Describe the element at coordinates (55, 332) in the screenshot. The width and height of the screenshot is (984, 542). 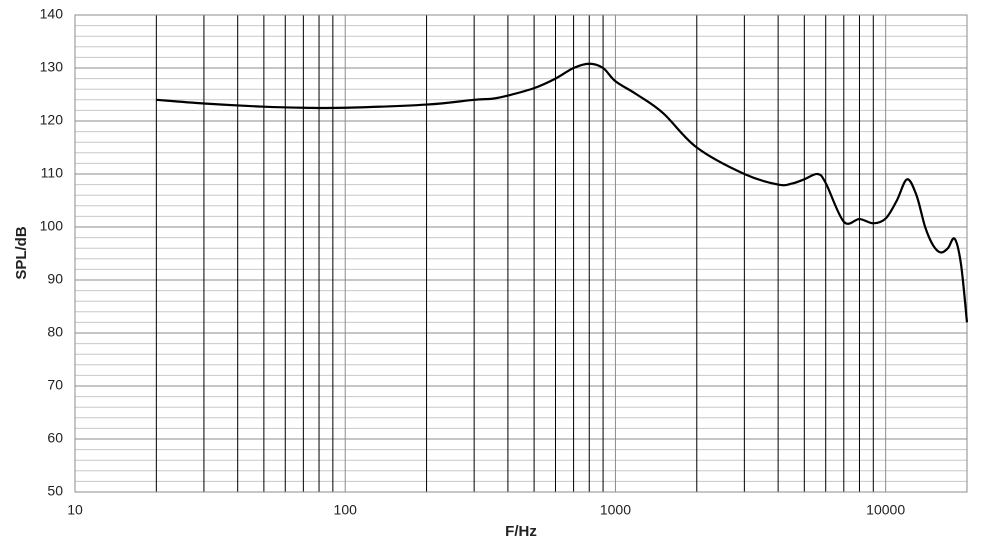
I see `y-tick-label: 80` at that location.